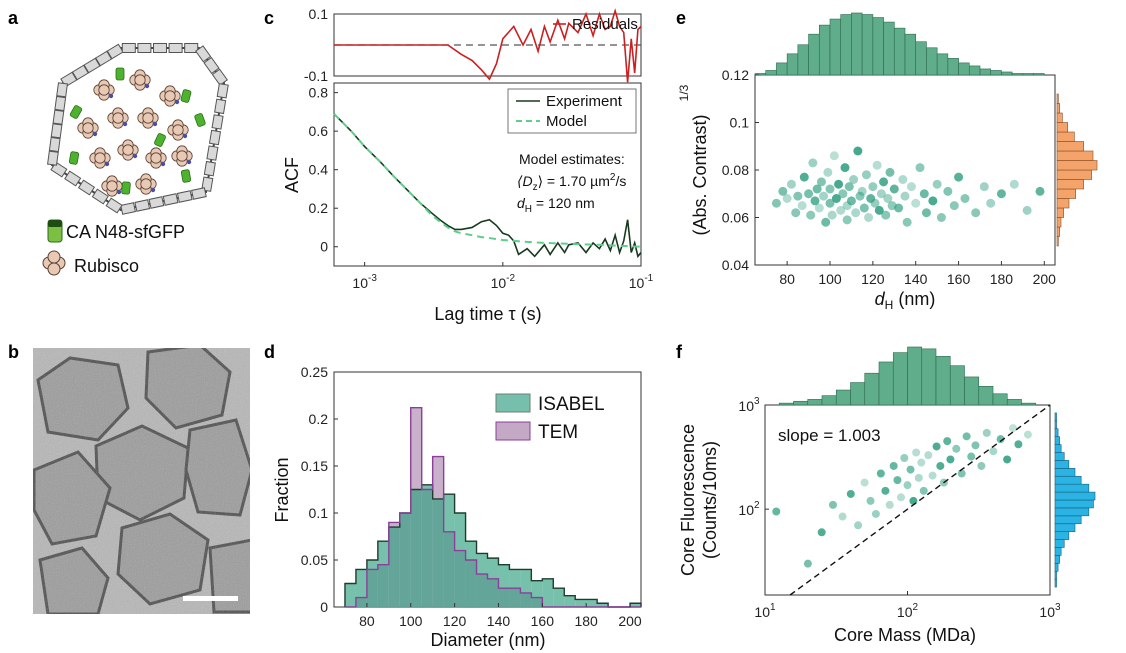 The height and width of the screenshot is (653, 1126). What do you see at coordinates (513, 431) in the screenshot?
I see `tem-legend-swatch` at bounding box center [513, 431].